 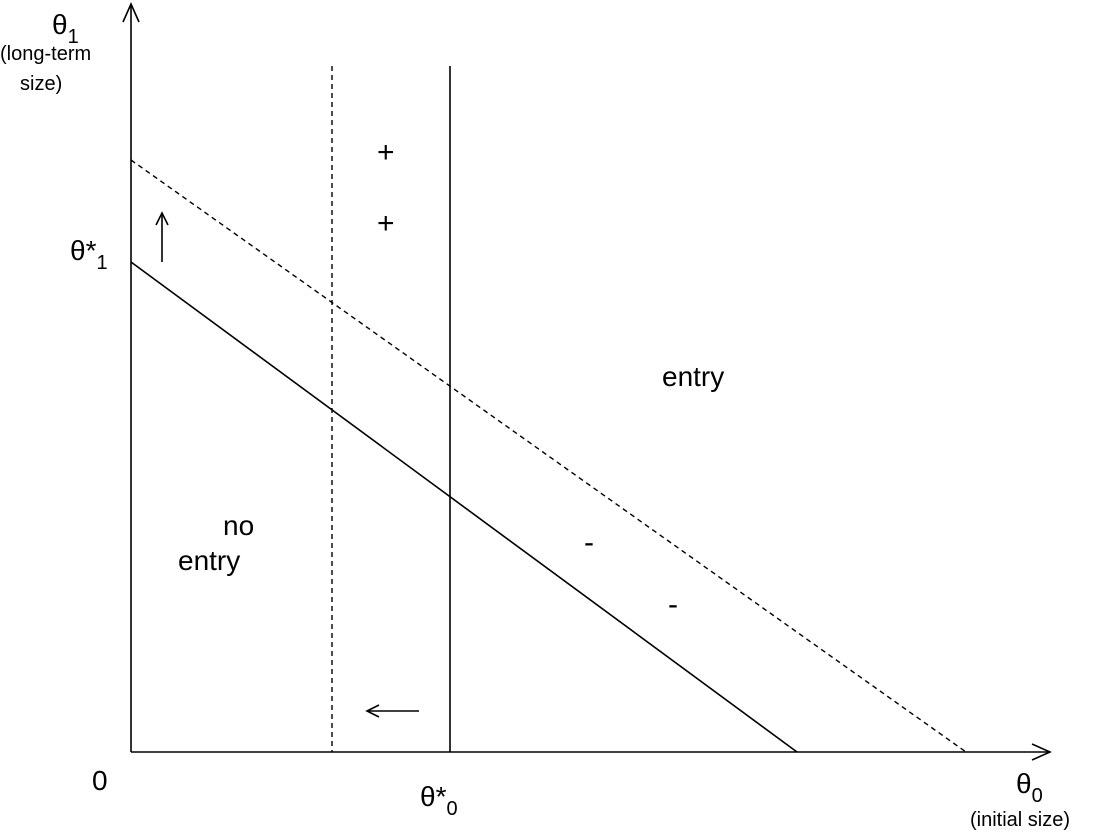 I want to click on no-entry-label-line1: no, so click(x=238, y=525).